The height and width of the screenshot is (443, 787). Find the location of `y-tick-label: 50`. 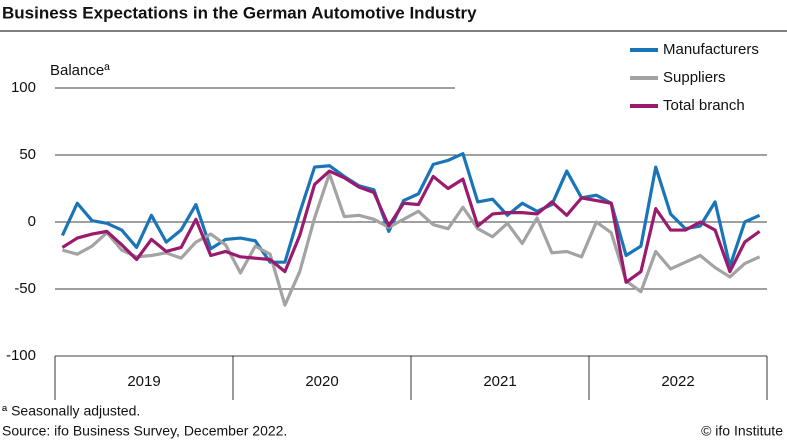

y-tick-label: 50 is located at coordinates (27, 154).